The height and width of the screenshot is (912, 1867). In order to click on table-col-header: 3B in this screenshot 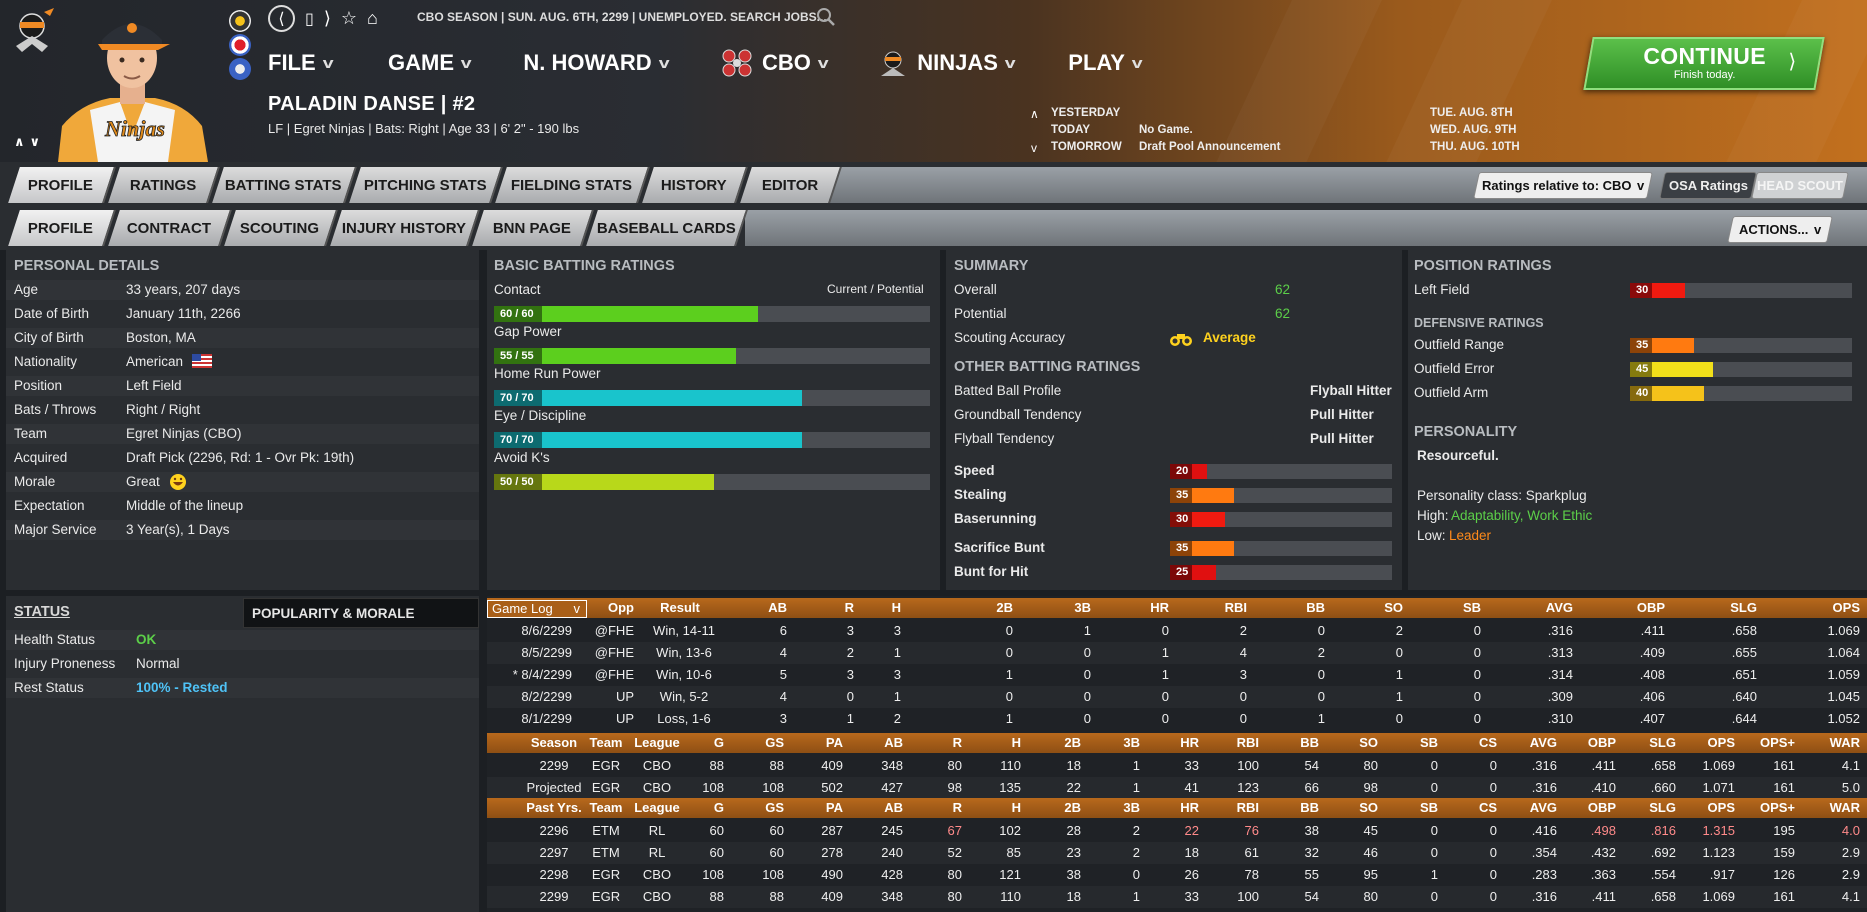, I will do `click(1131, 807)`.